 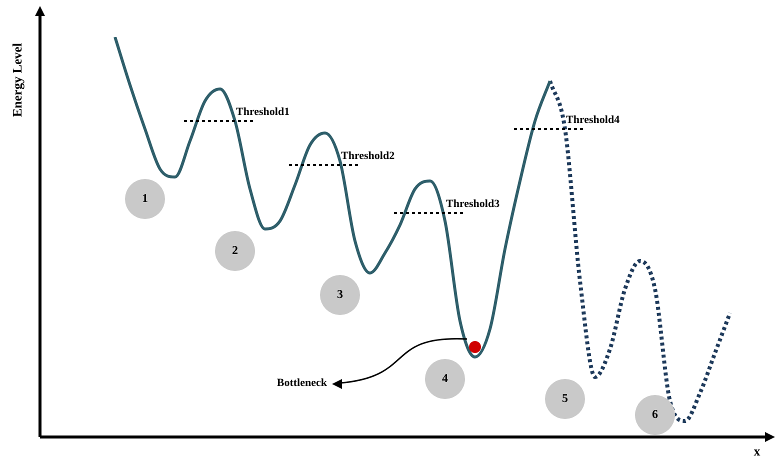 What do you see at coordinates (235, 250) in the screenshot?
I see `annotation: 2` at bounding box center [235, 250].